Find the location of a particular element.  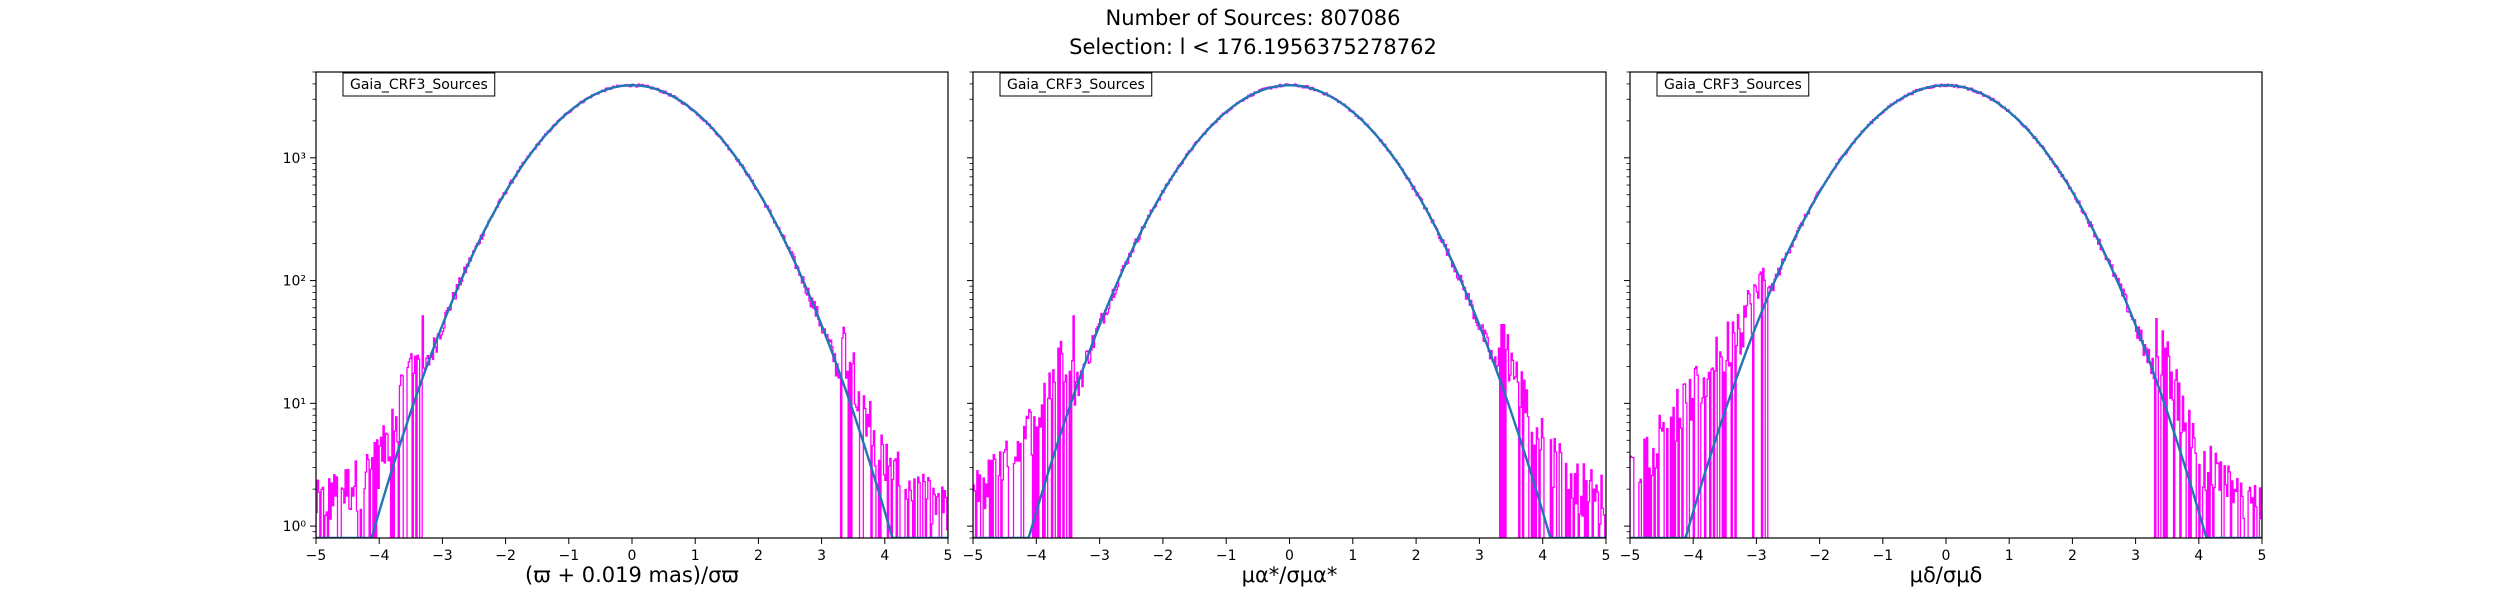

figure-title-line1: Number of Sources: 807086 is located at coordinates (1253, 18).